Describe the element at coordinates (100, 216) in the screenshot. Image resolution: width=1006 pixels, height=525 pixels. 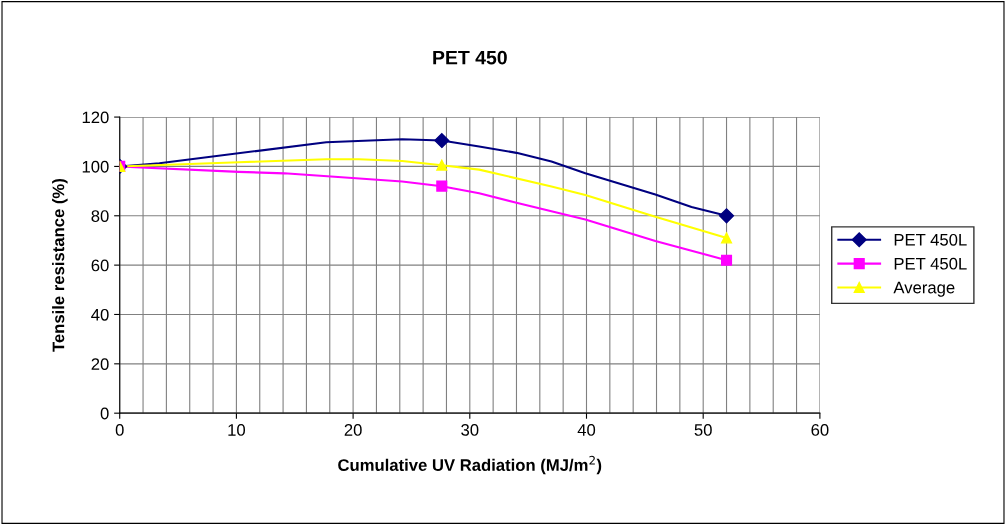
I see `y-tick-label: 80` at that location.